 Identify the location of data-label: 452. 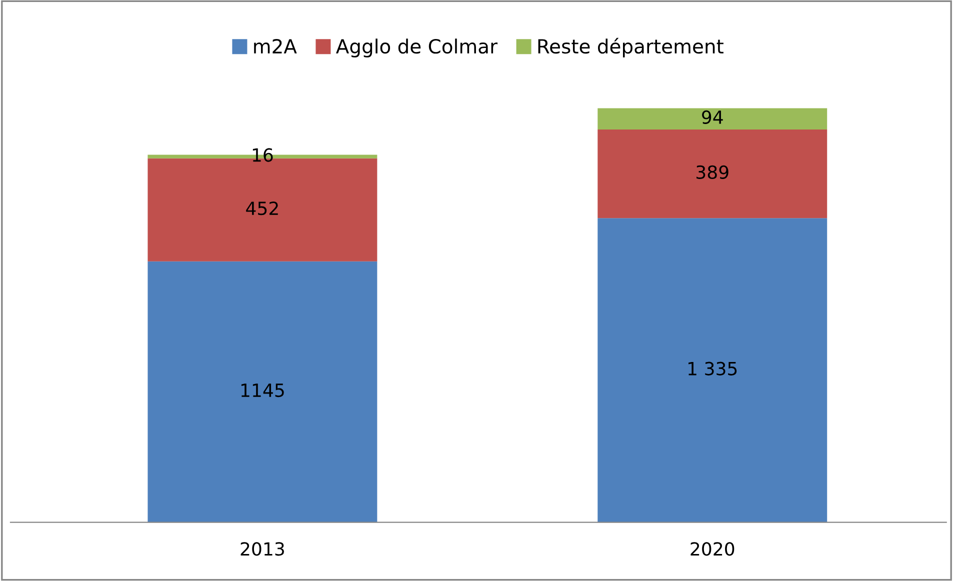
(262, 209).